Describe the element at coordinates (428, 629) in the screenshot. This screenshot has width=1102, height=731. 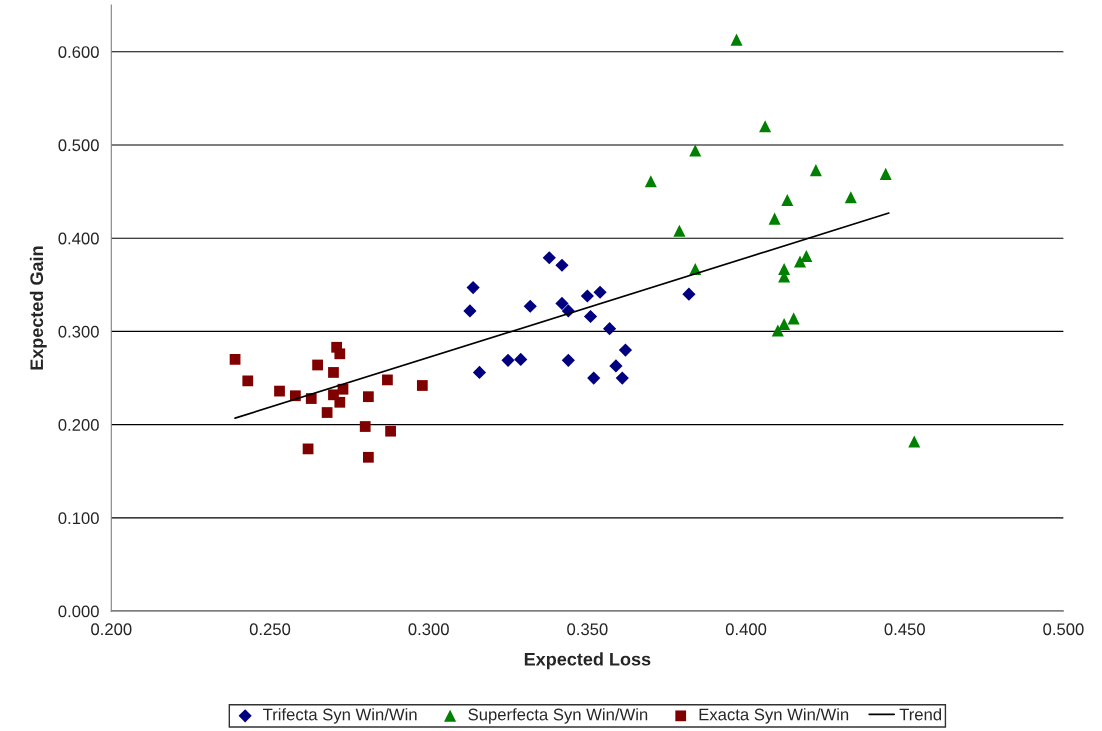
I see `x-tick-label: 0.300` at that location.